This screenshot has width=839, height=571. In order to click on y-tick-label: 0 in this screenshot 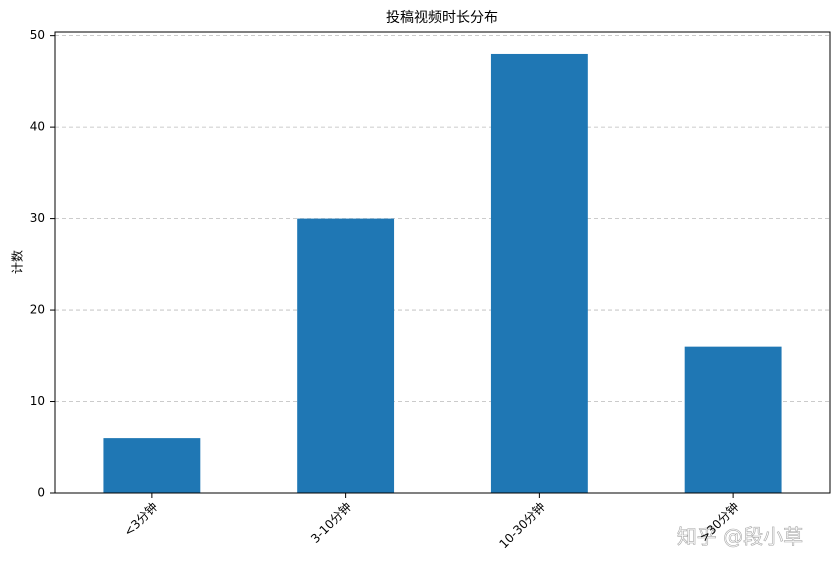, I will do `click(41, 493)`.